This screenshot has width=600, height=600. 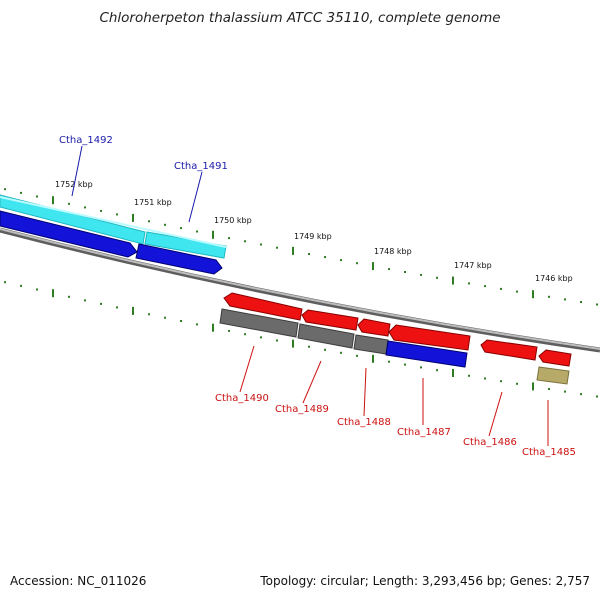 I want to click on gene-label-ctha-1489: Ctha_1489, so click(x=302, y=409).